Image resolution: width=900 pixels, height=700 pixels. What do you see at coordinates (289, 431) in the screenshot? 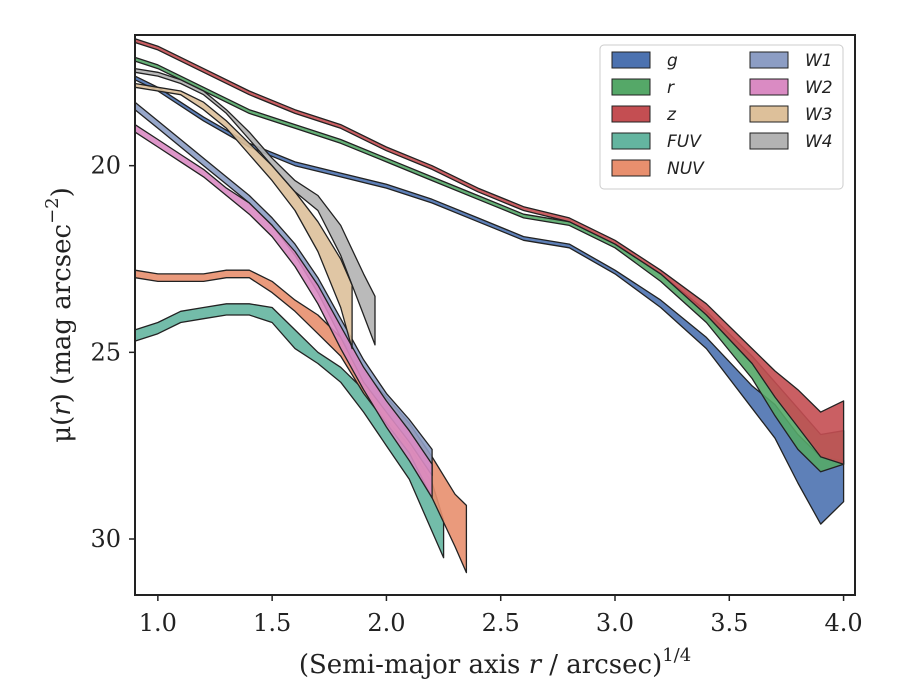
I see `band-area-fuv` at bounding box center [289, 431].